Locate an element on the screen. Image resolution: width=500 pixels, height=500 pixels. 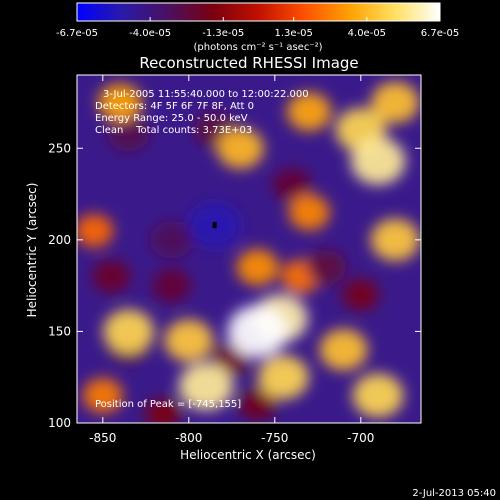
x-axis-label: Heliocentric X (arcsec) is located at coordinates (248, 455).